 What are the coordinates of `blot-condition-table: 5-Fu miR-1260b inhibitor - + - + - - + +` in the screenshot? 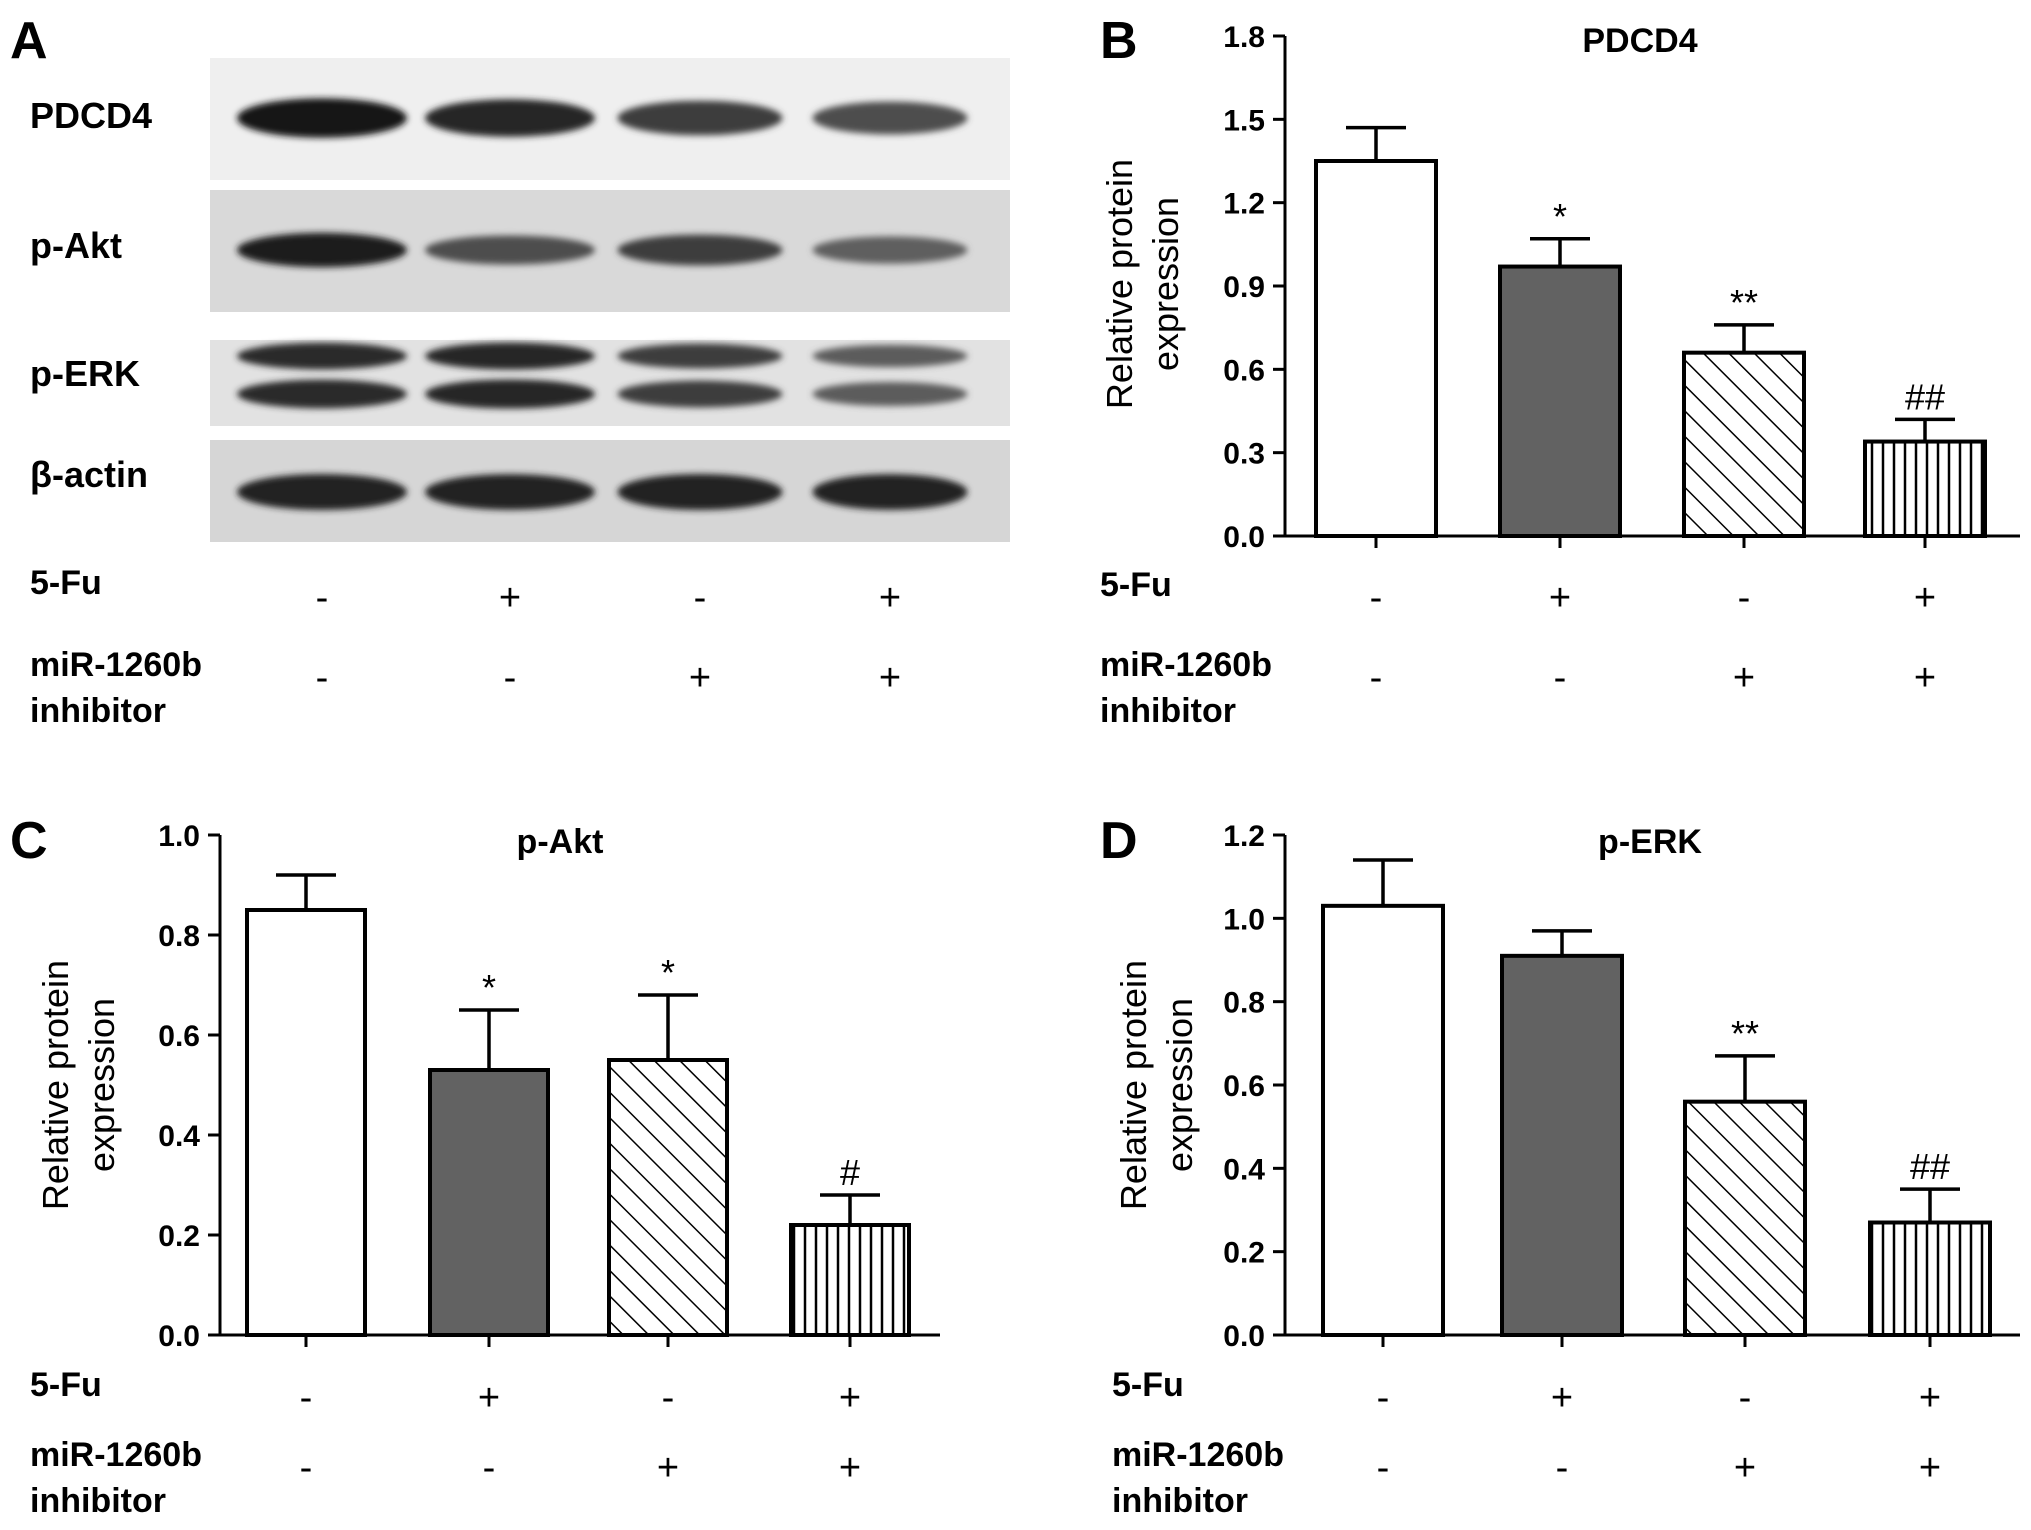 It's located at (465, 647).